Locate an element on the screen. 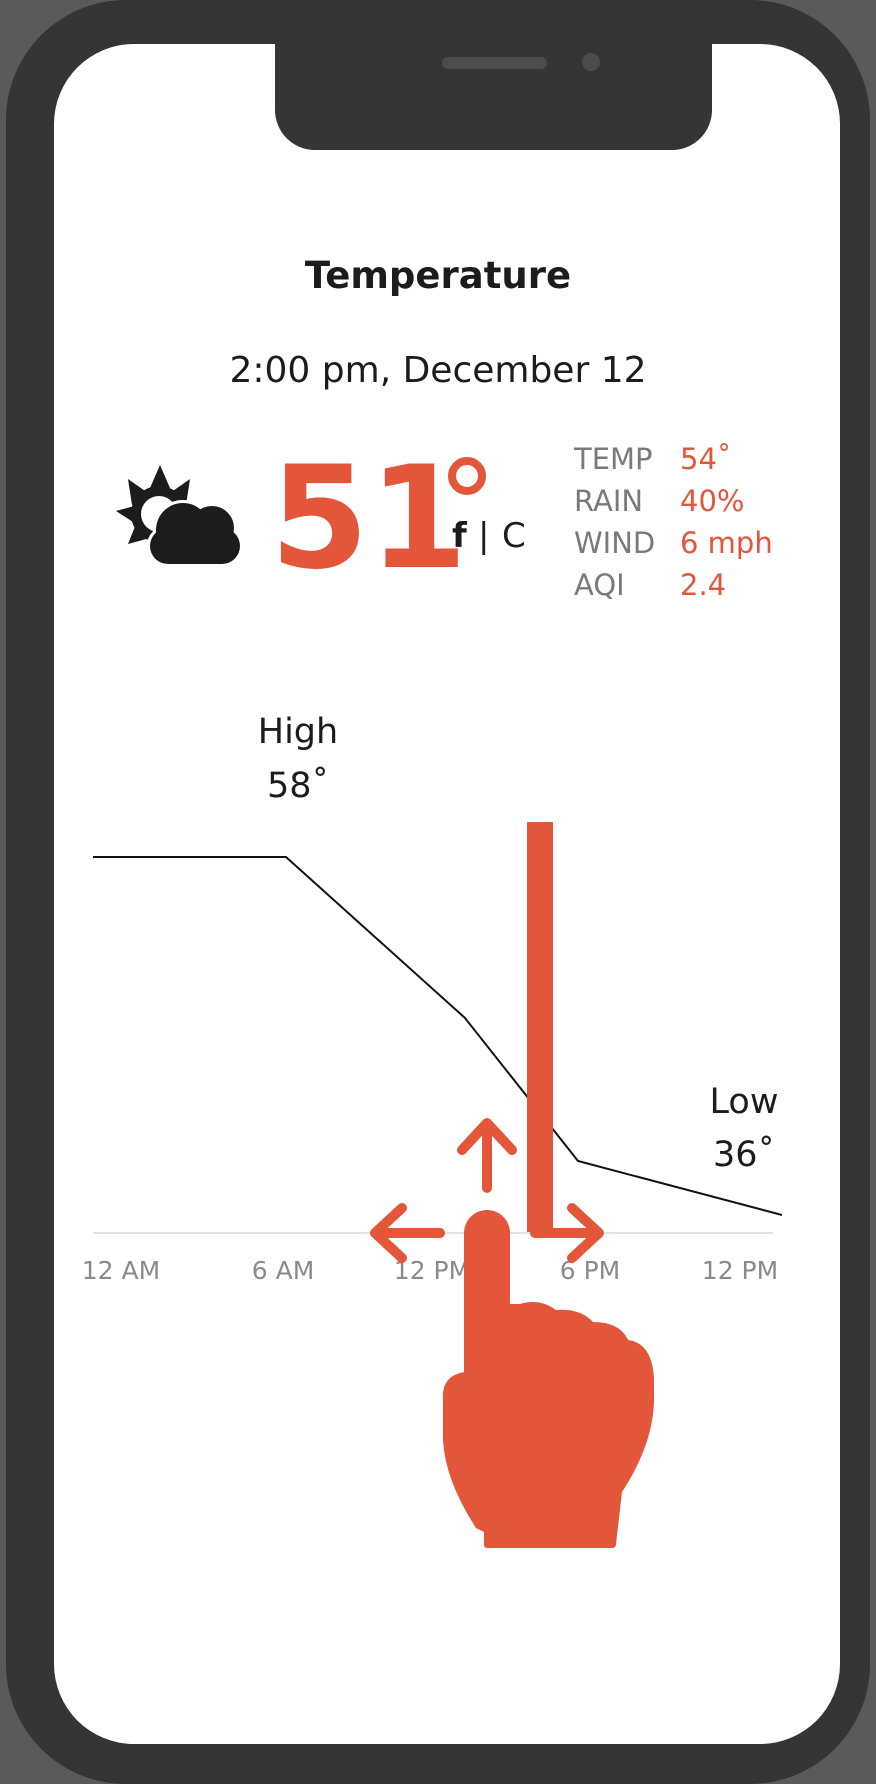 Image resolution: width=876 pixels, height=1784 pixels. arrow-right-icon is located at coordinates (567, 1233).